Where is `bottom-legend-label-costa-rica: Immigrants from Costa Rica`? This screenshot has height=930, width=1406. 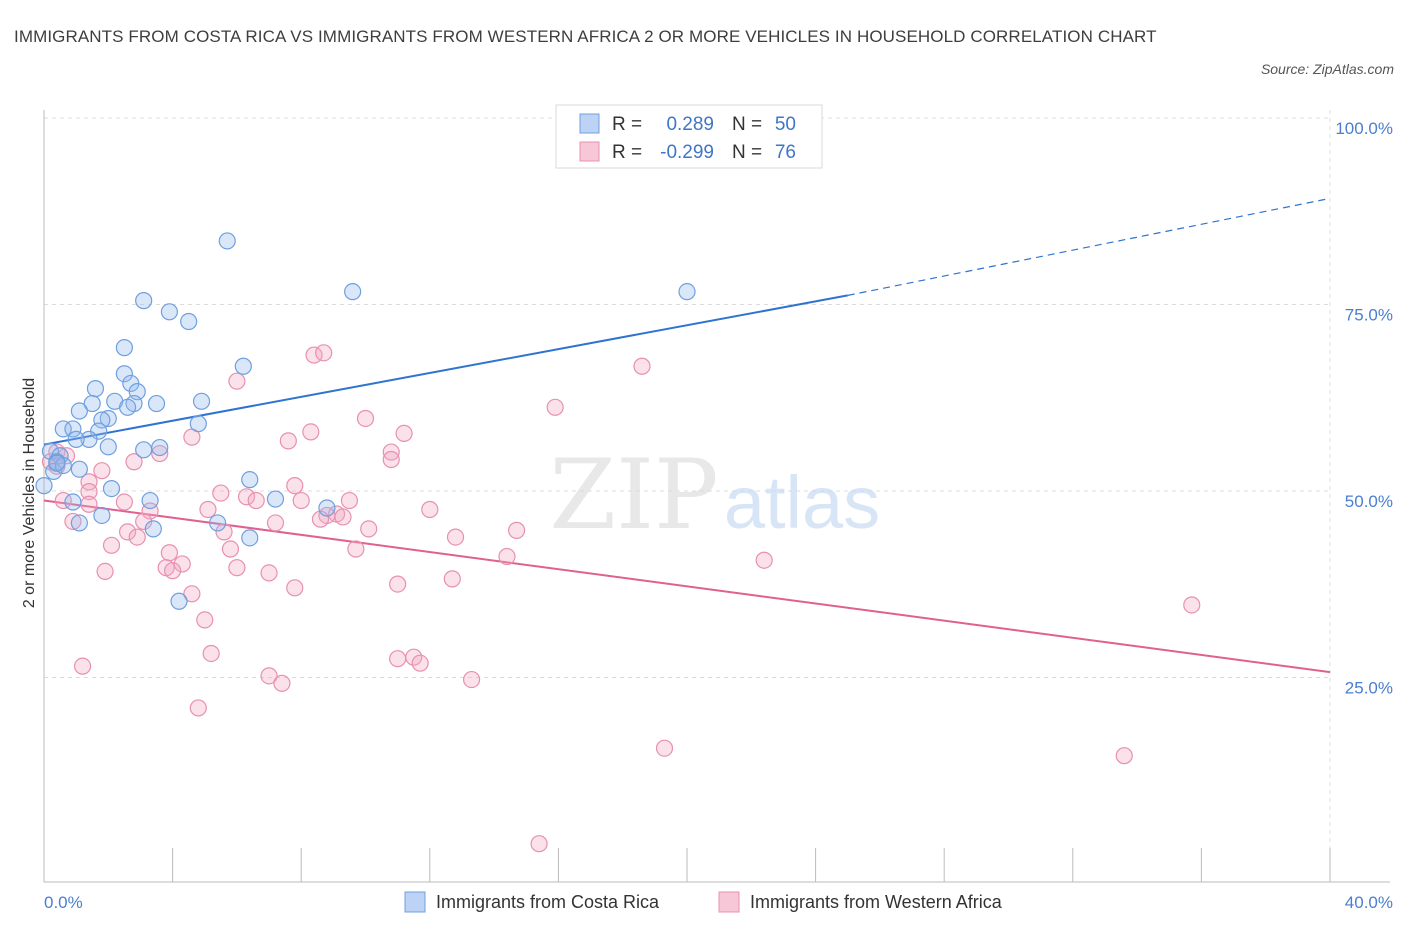 bottom-legend-label-costa-rica: Immigrants from Costa Rica is located at coordinates (548, 902).